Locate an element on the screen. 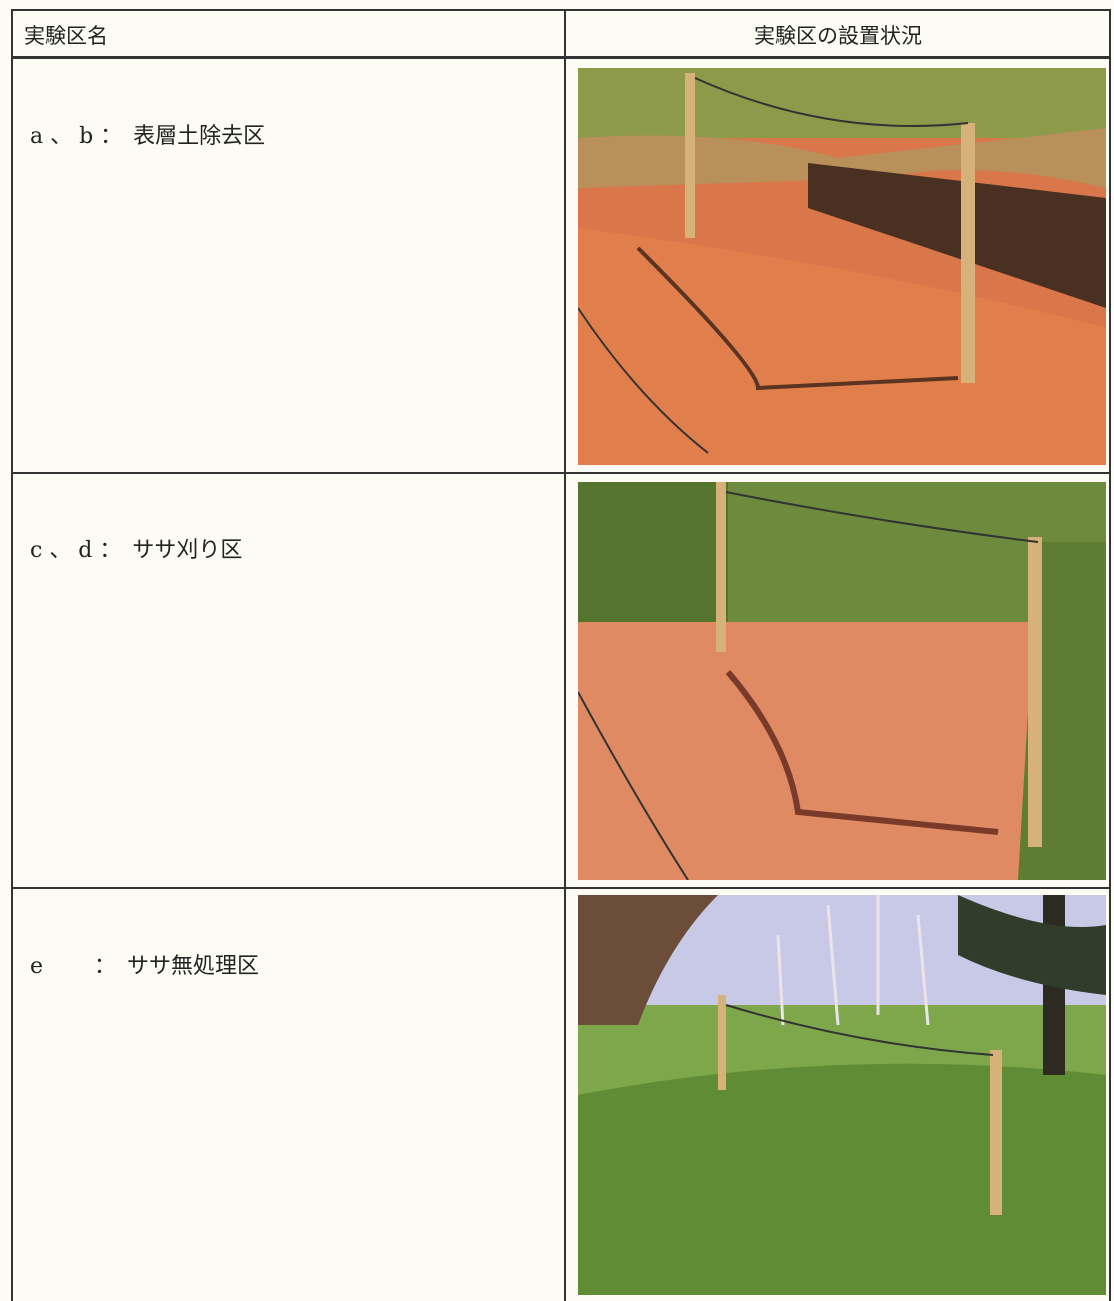  header-cell: 実験区名 is located at coordinates (66, 36).